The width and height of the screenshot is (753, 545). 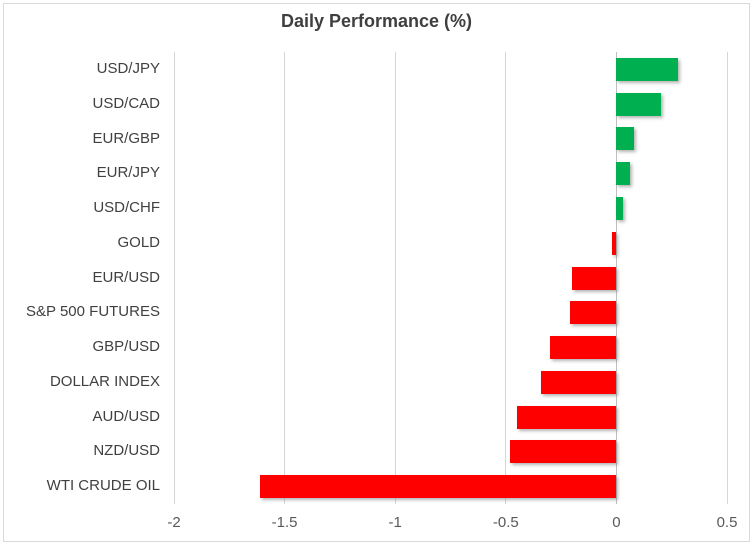 I want to click on x-tick-label: -1.5, so click(x=284, y=522).